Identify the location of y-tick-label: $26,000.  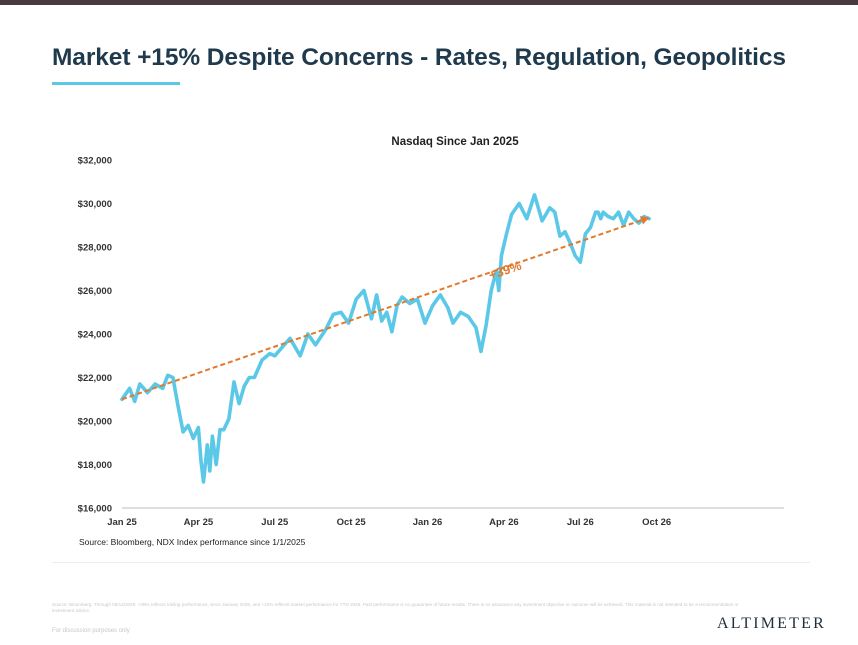
(95, 291).